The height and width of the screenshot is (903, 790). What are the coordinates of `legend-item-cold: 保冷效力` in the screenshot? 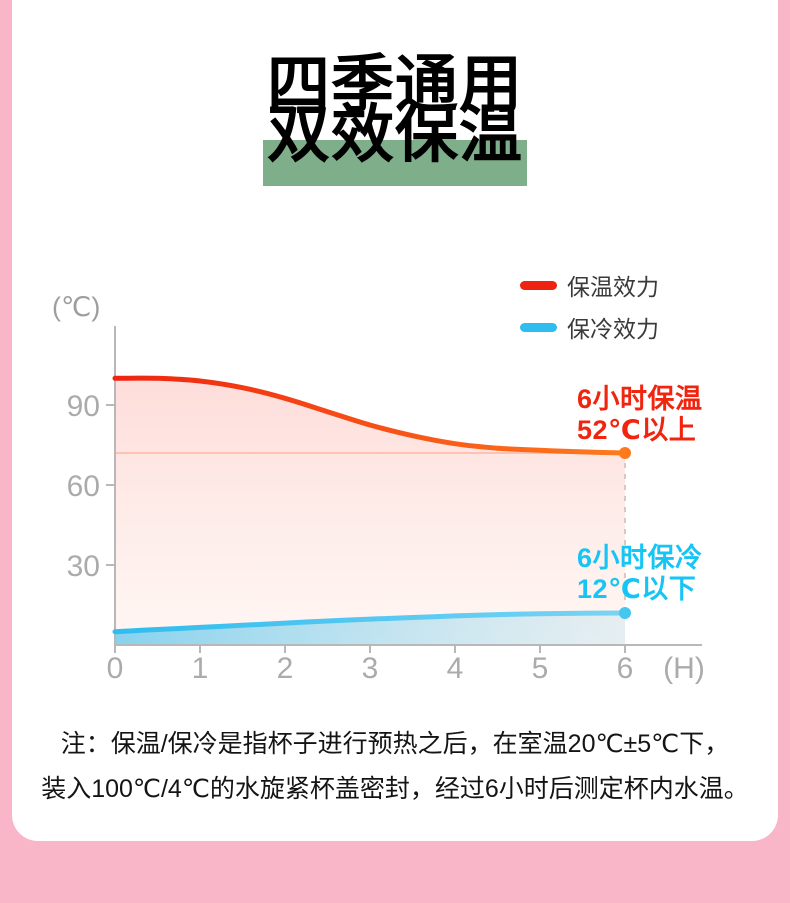 It's located at (589, 327).